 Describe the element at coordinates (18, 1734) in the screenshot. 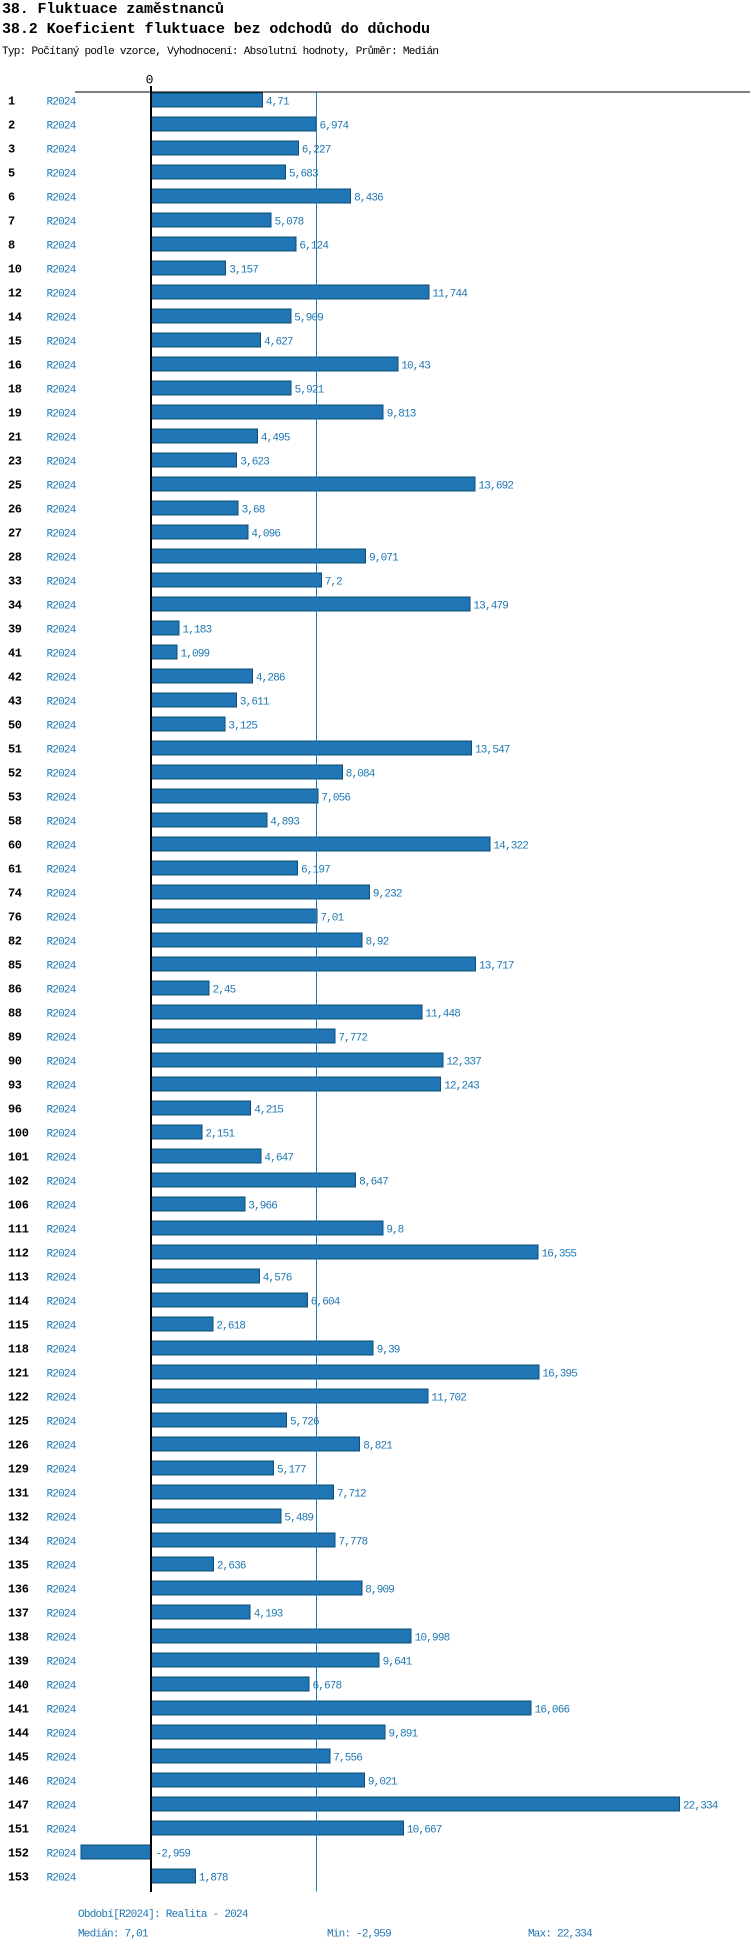

I see `svg-text: 144` at that location.